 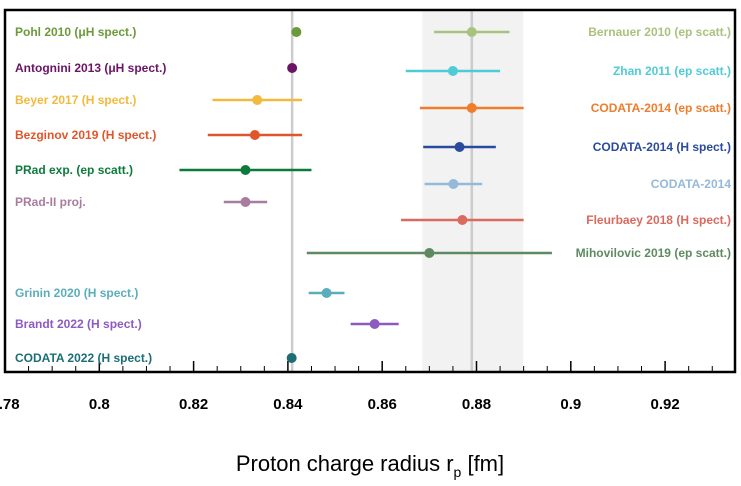 What do you see at coordinates (345, 463) in the screenshot?
I see `x-axis-label-main: Proton charge radius r` at bounding box center [345, 463].